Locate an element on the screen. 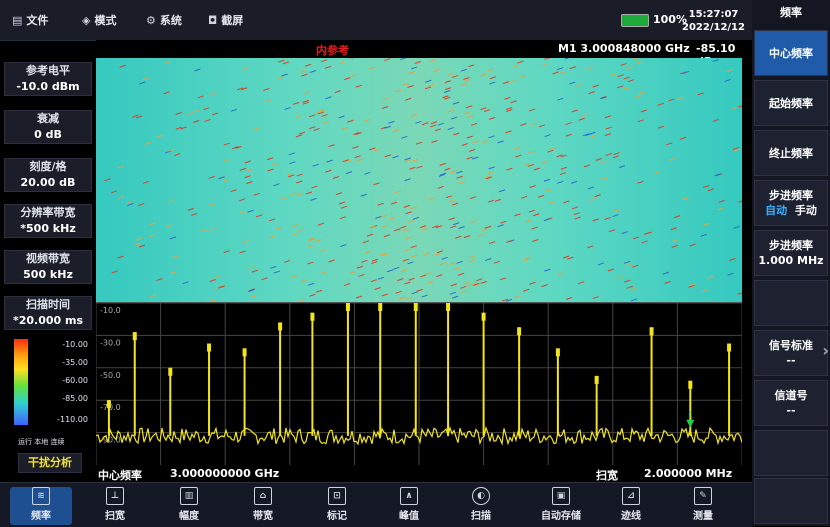  center-freq-label: 中心频率 is located at coordinates (120, 475).